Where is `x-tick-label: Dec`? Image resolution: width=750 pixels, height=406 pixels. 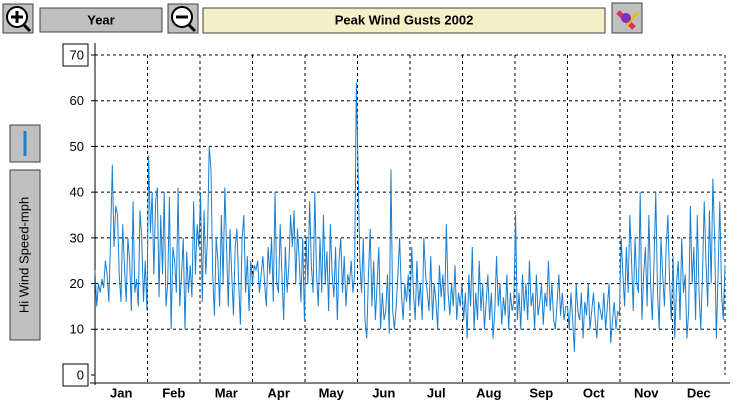 x-tick-label: Dec is located at coordinates (699, 392).